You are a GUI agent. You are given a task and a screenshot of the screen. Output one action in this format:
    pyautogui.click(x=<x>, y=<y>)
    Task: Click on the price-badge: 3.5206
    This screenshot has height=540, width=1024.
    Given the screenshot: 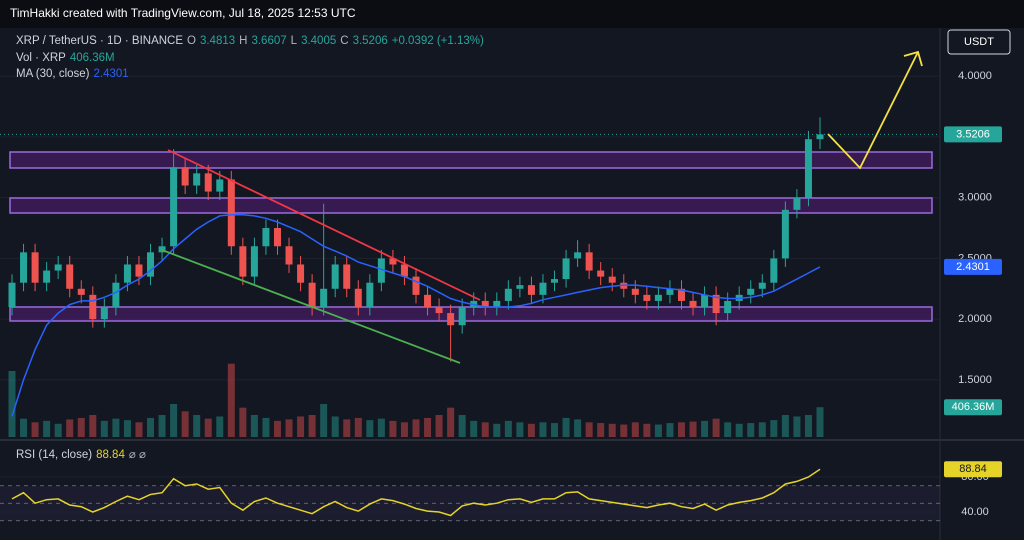 What is the action you would take?
    pyautogui.click(x=973, y=134)
    